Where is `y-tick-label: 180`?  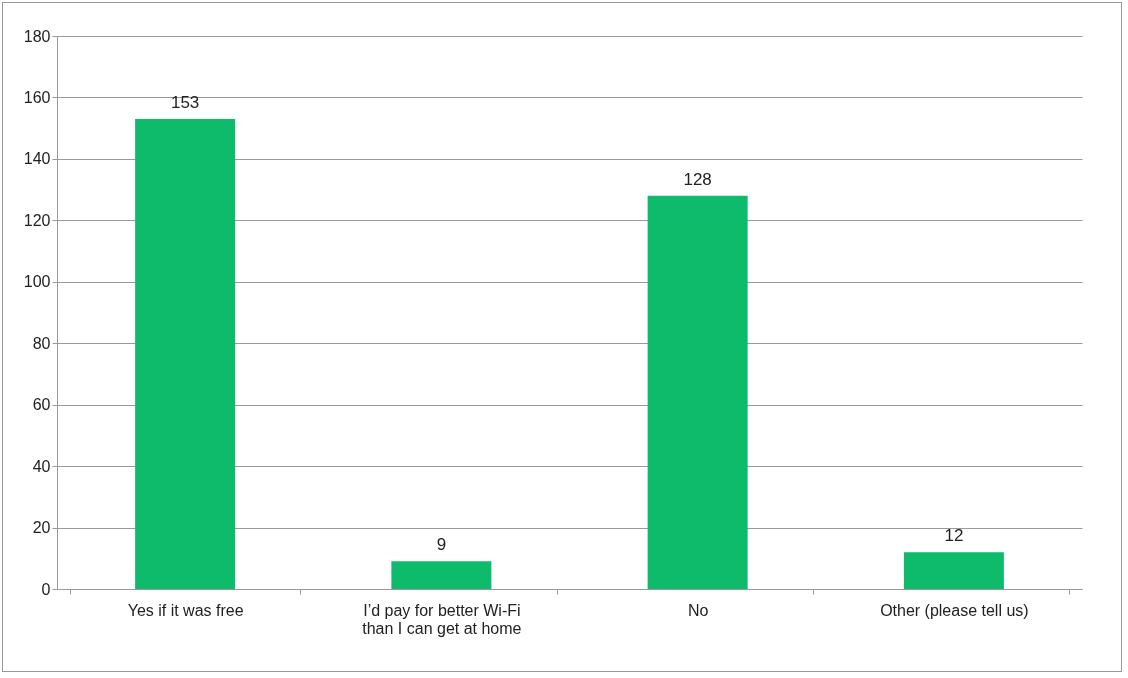
y-tick-label: 180 is located at coordinates (37, 36).